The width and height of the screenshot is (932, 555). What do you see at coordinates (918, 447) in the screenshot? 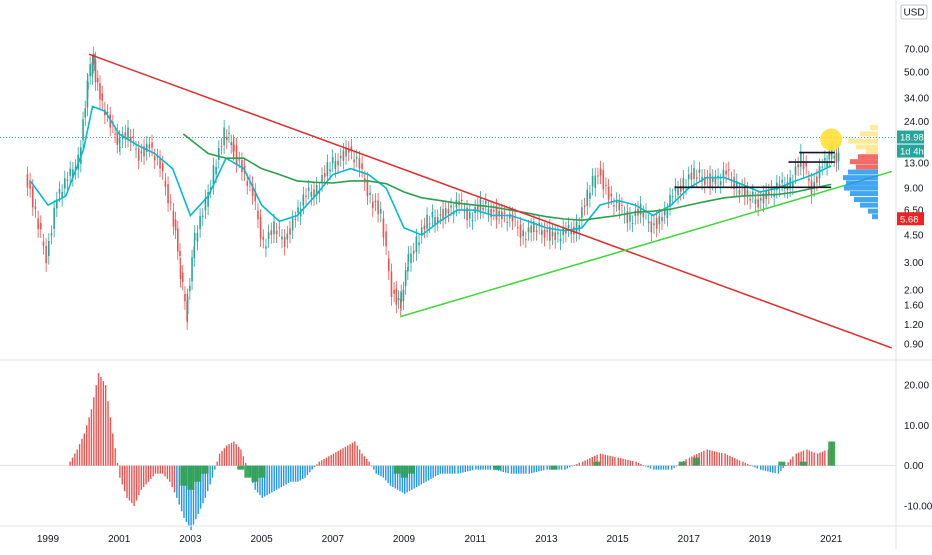
I see `oscillator-axis: 20.00 10.00 0.00 -10.00` at bounding box center [918, 447].